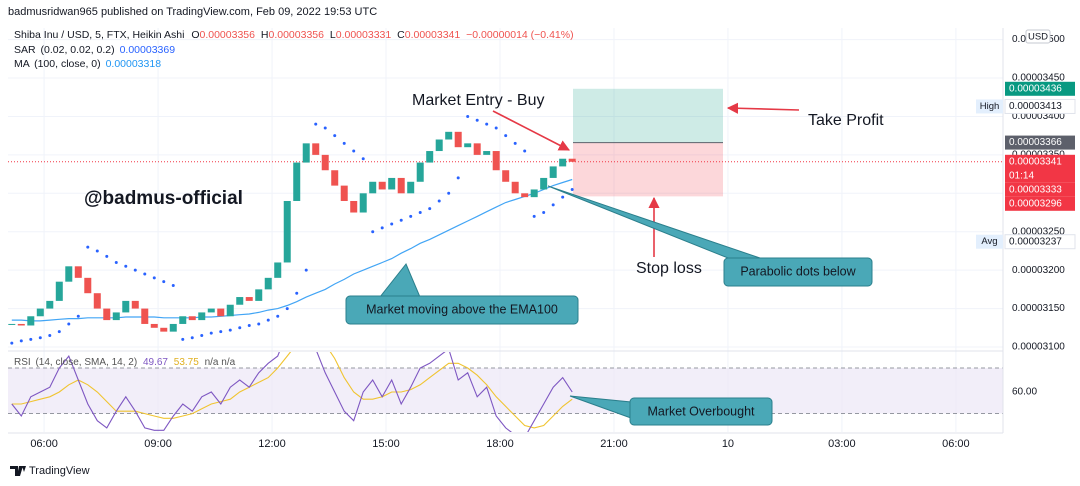 The height and width of the screenshot is (486, 1080). Describe the element at coordinates (195, 35) in the screenshot. I see `label: O` at that location.